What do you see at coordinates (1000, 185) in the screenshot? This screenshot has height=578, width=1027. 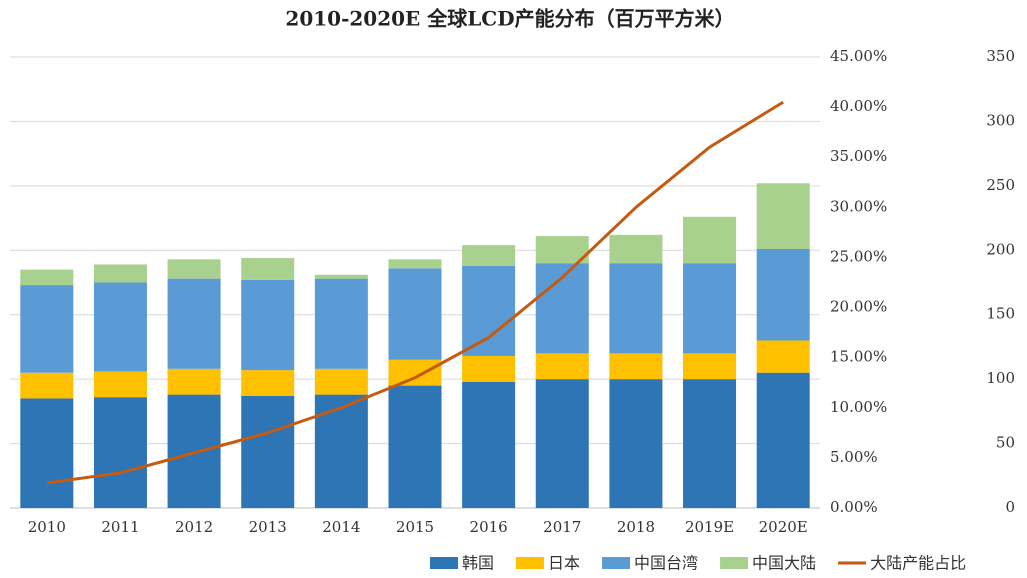 I see `y-tick-label: 250` at bounding box center [1000, 185].